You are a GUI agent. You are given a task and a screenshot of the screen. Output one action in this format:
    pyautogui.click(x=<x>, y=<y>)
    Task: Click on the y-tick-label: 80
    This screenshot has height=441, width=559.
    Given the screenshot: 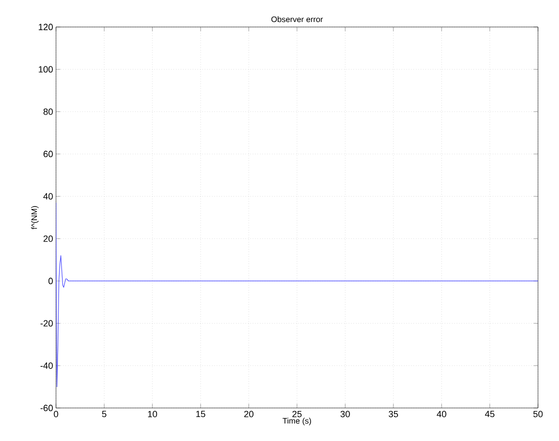 What is the action you would take?
    pyautogui.click(x=48, y=111)
    